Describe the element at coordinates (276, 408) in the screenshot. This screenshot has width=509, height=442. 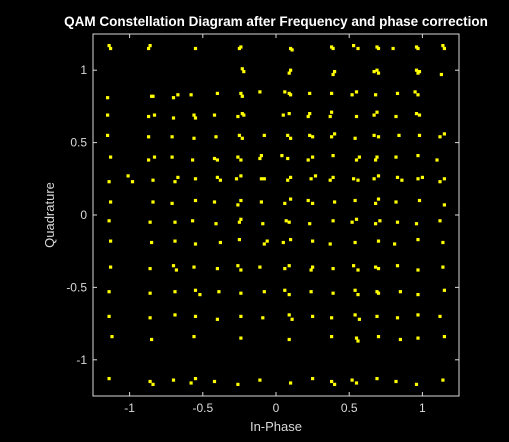
I see `x-tick-label: 0` at that location.